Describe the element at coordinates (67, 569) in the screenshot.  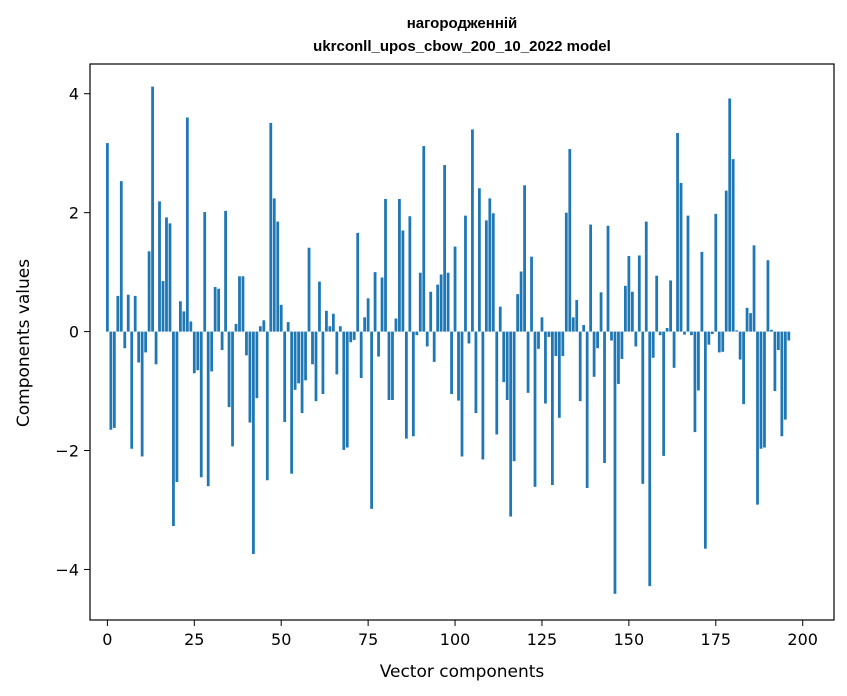
I see `y-tick-label--4: −4` at that location.